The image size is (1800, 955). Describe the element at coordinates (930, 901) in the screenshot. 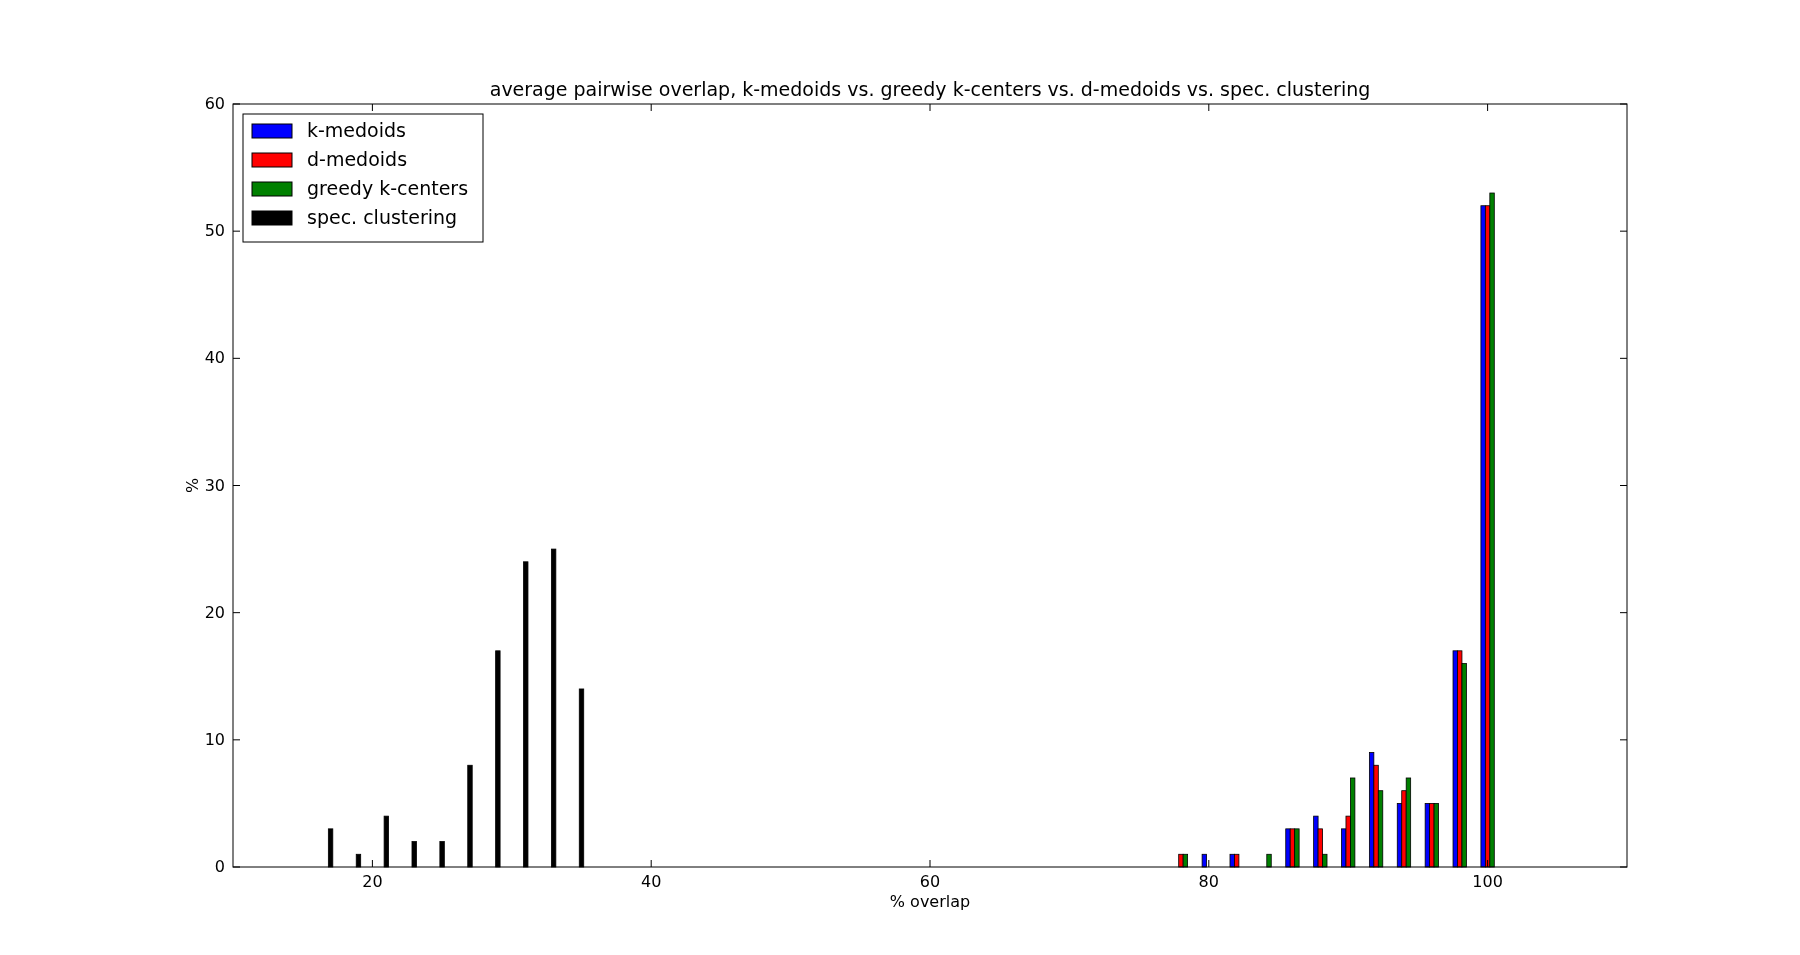

I see `x-axis-title: % overlap` at that location.